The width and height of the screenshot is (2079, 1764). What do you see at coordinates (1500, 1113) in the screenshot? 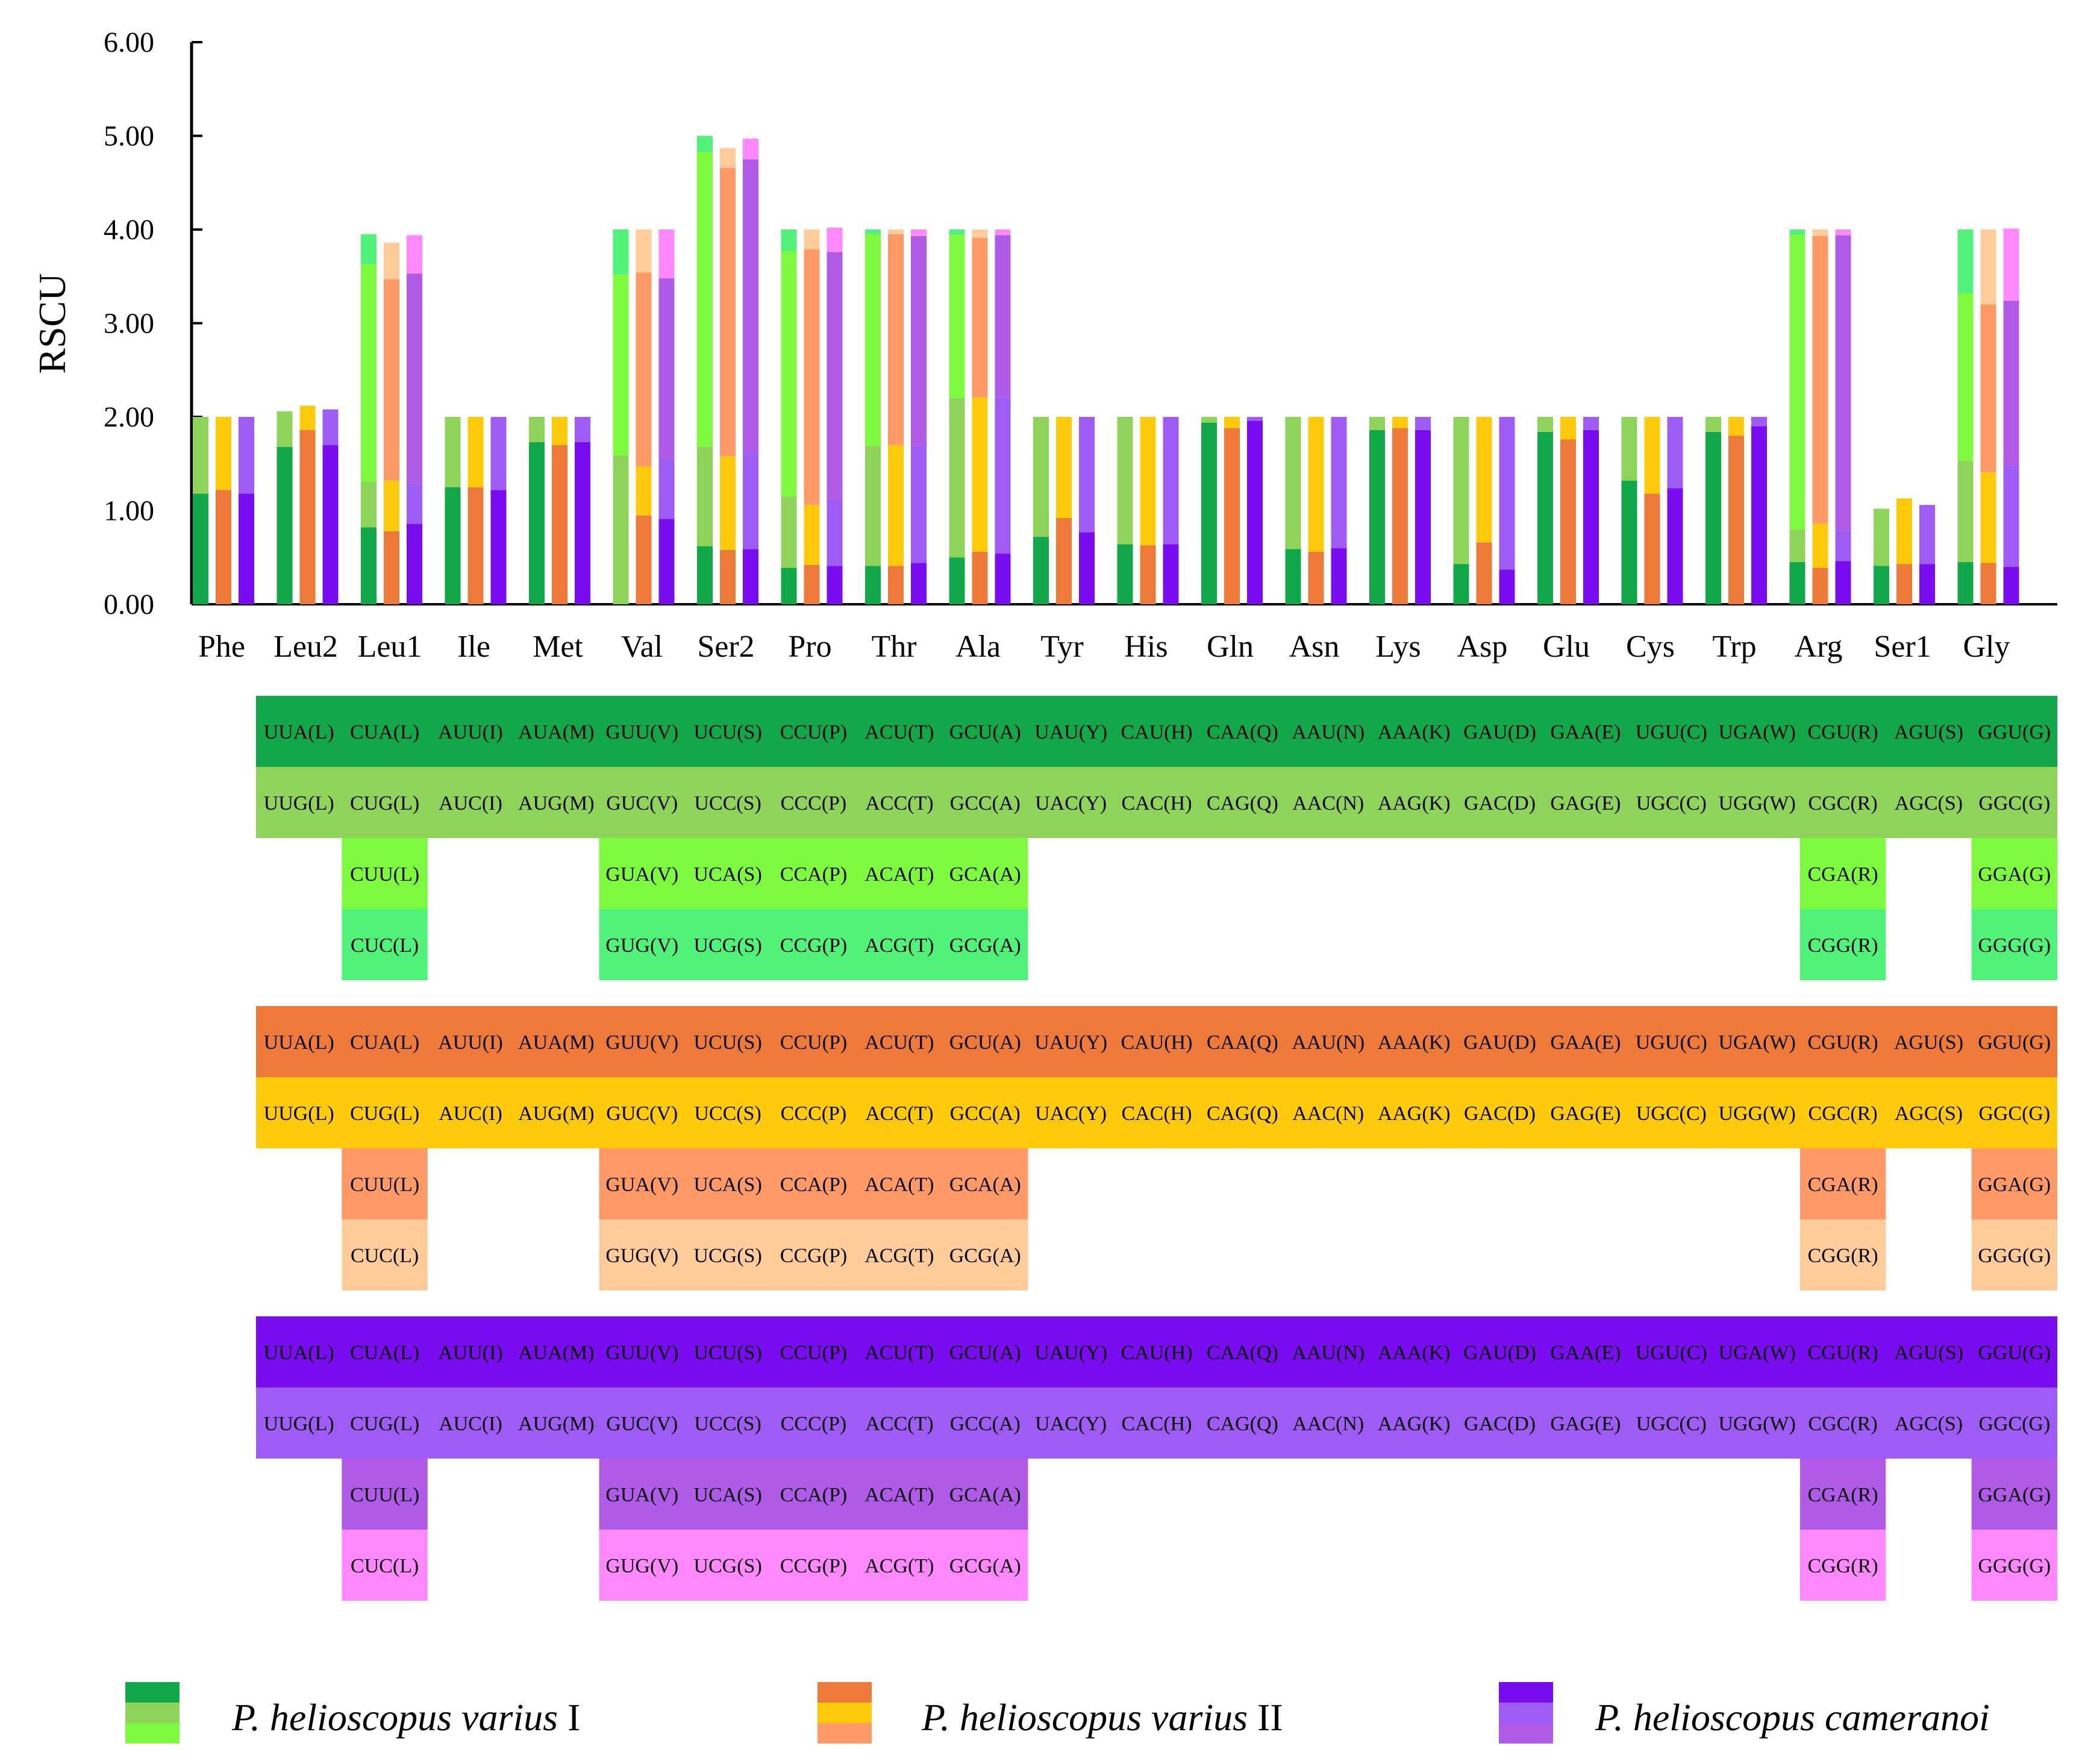
I see `codon-label: GAC(D)` at bounding box center [1500, 1113].